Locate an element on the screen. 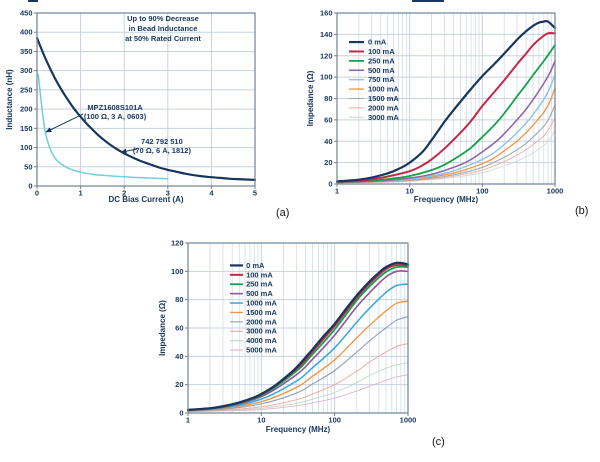 The height and width of the screenshot is (462, 600). annotation-line-3: at 50% Rated Current is located at coordinates (163, 38).